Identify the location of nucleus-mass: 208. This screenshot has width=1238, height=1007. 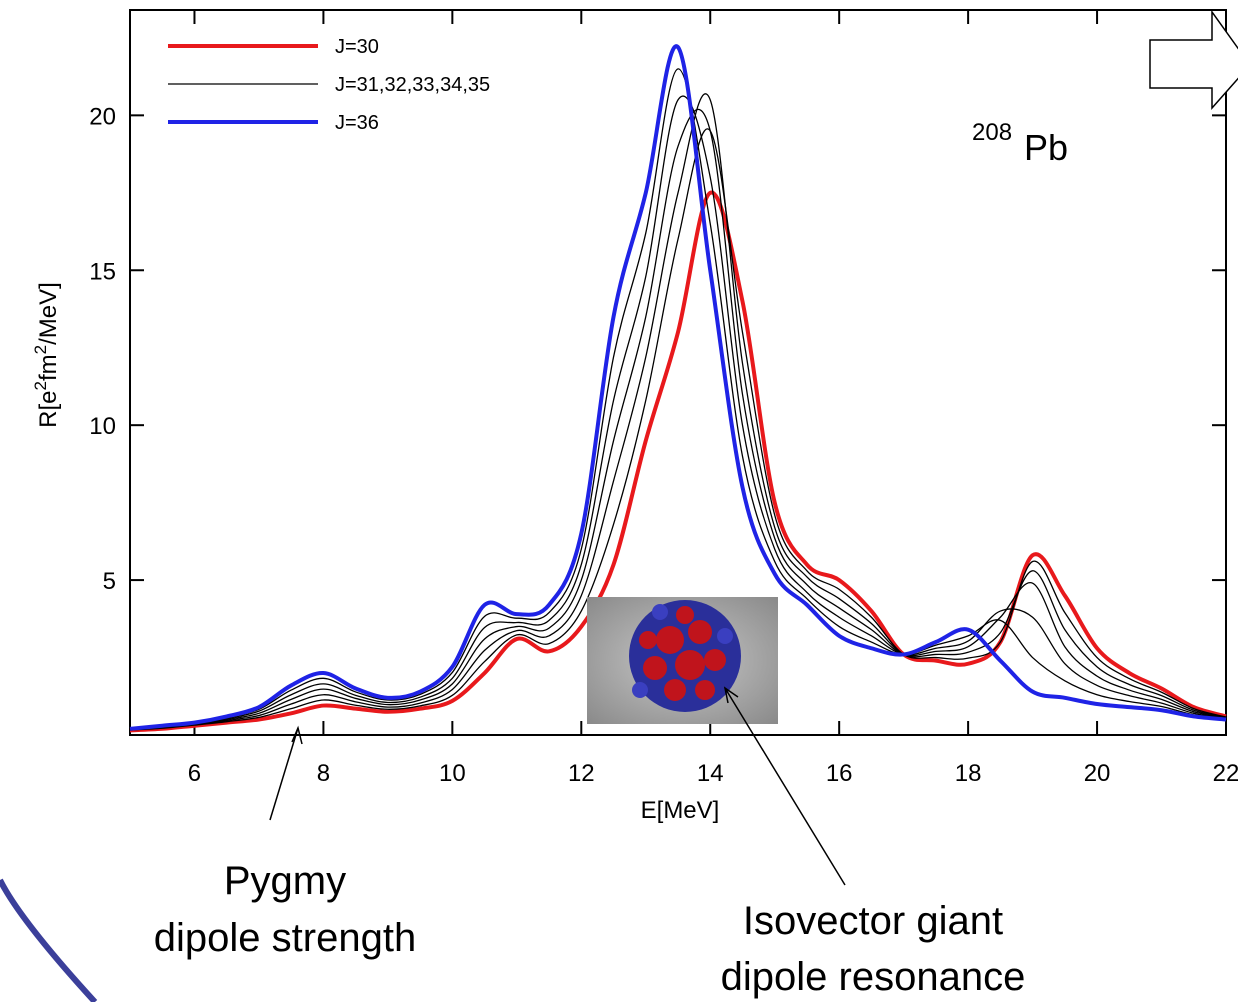
(992, 132).